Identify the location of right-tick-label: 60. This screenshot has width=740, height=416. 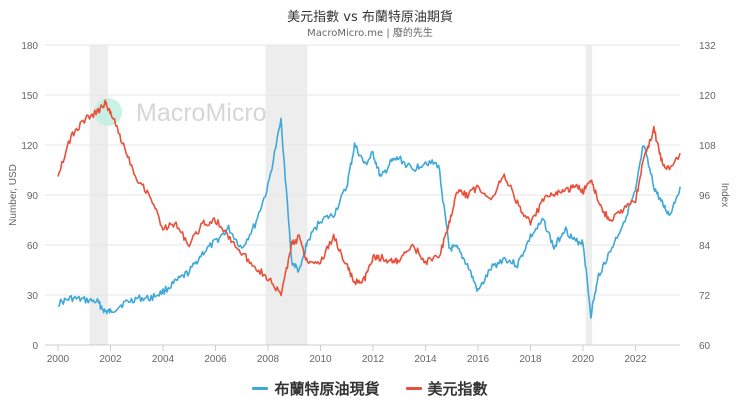
(705, 346).